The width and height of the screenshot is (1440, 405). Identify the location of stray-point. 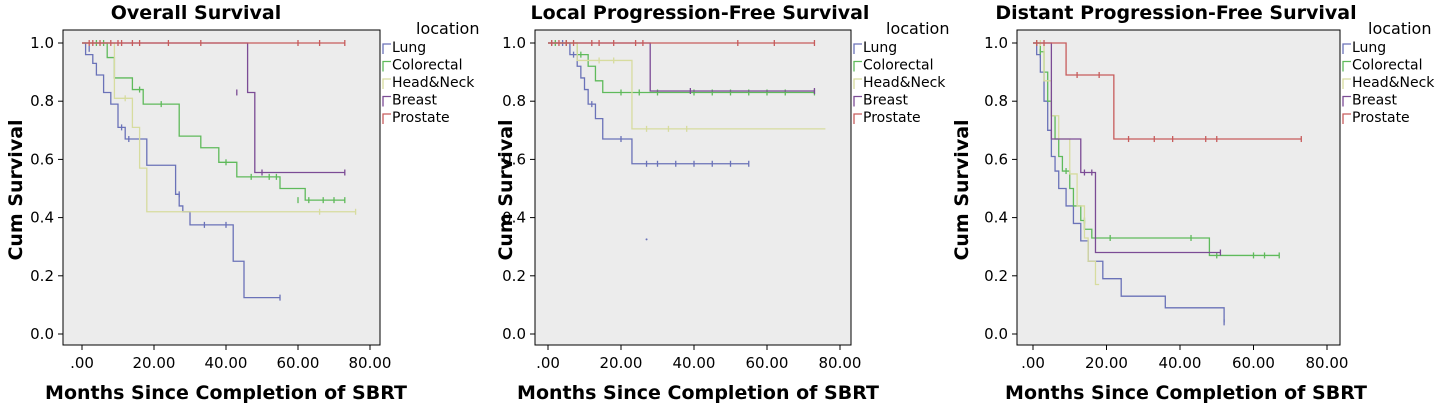
(646, 239).